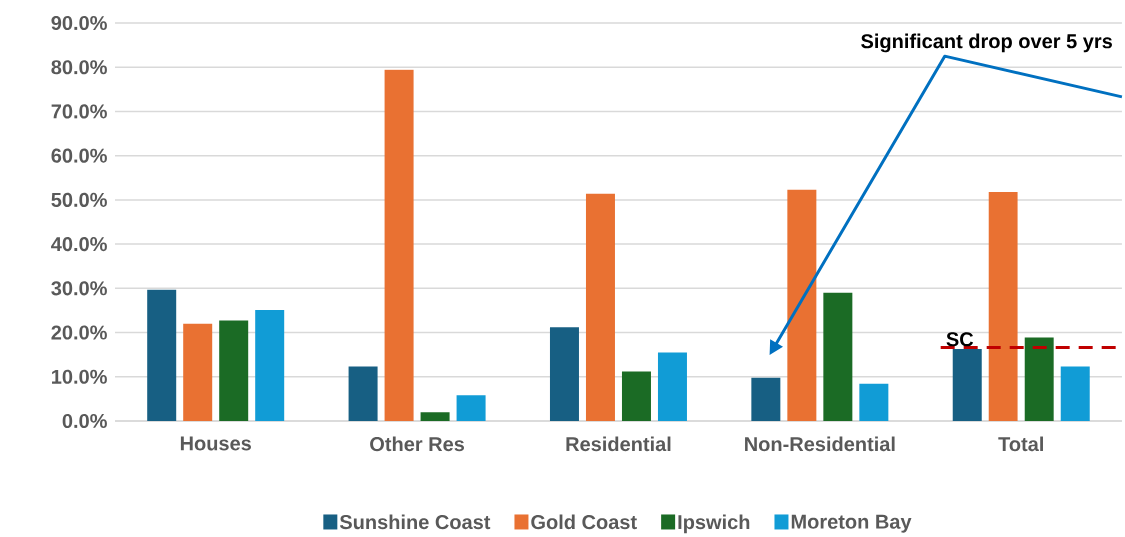 This screenshot has width=1125, height=537. What do you see at coordinates (79, 332) in the screenshot?
I see `y-tick-label: 20.0%` at bounding box center [79, 332].